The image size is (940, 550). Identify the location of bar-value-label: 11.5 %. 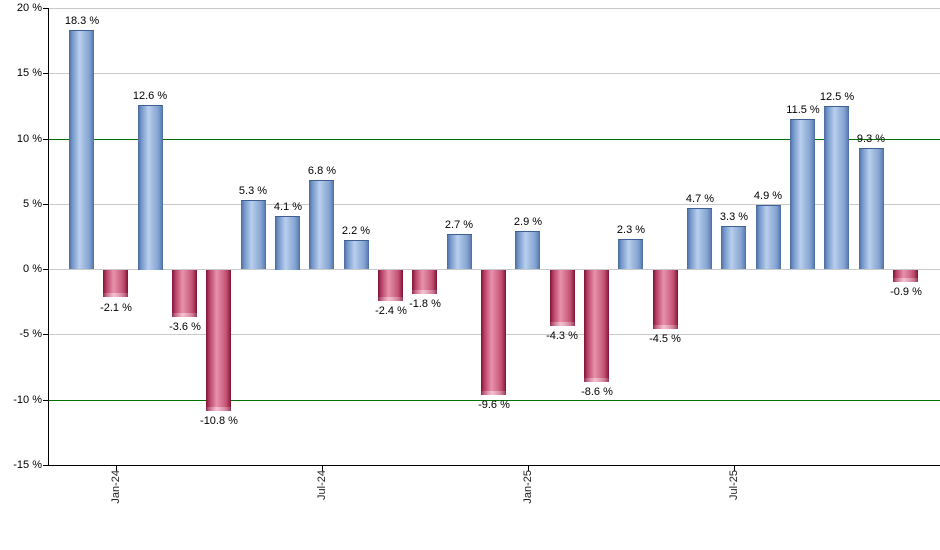
(803, 110).